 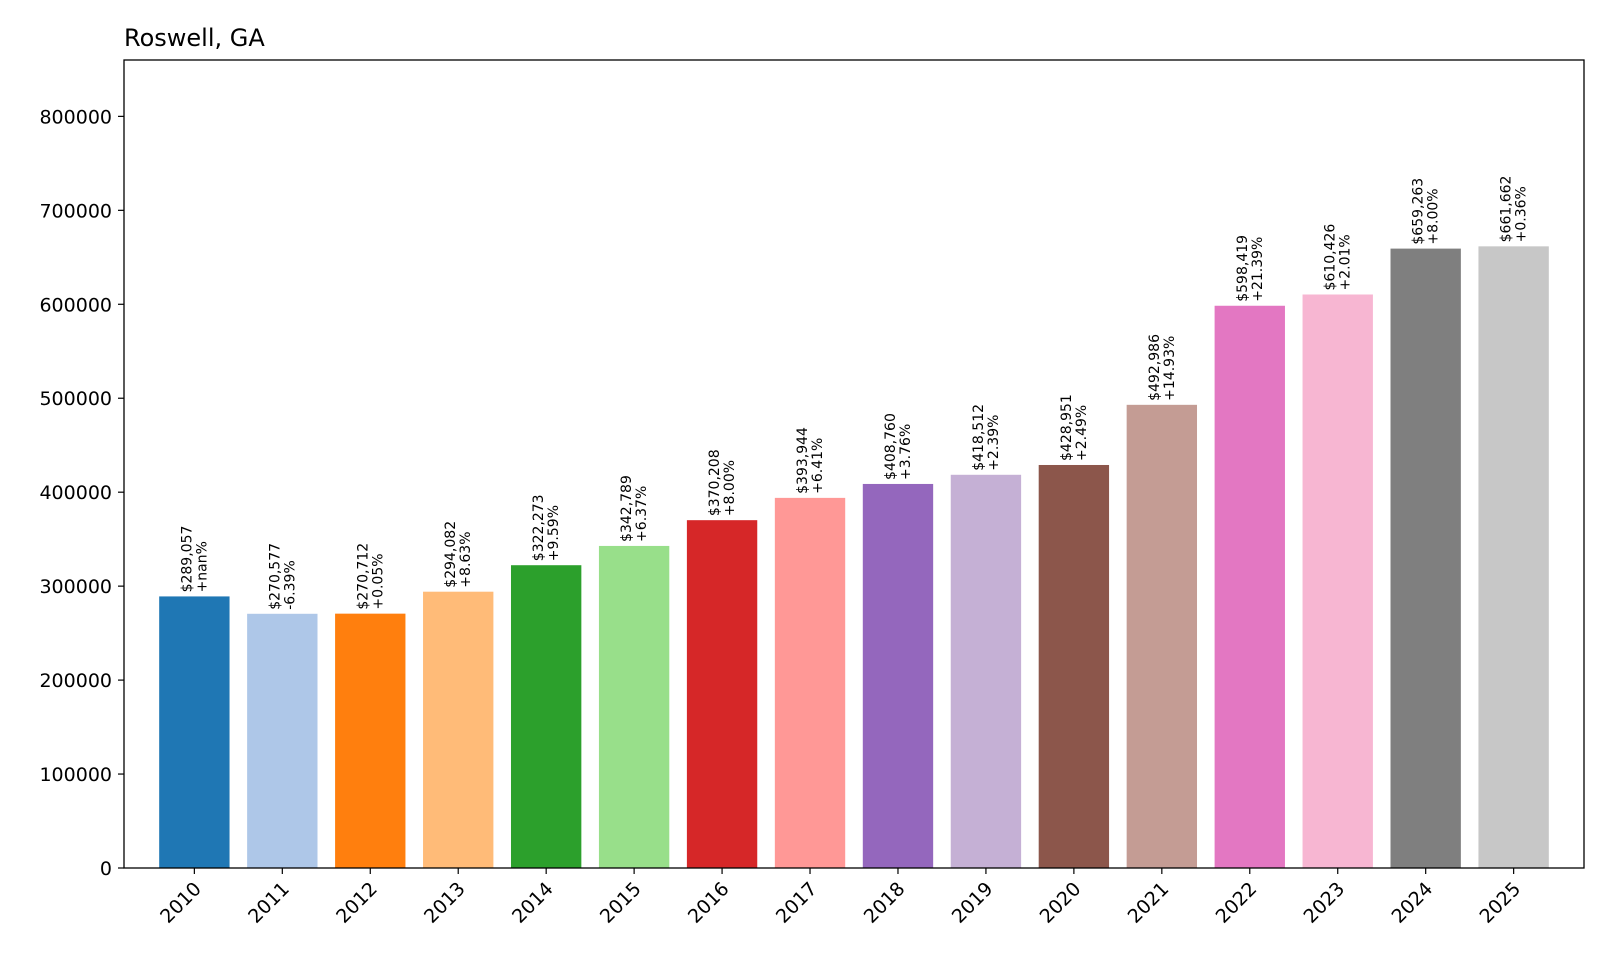 What do you see at coordinates (1522, 214) in the screenshot?
I see `bar-change-label: +0.36%` at bounding box center [1522, 214].